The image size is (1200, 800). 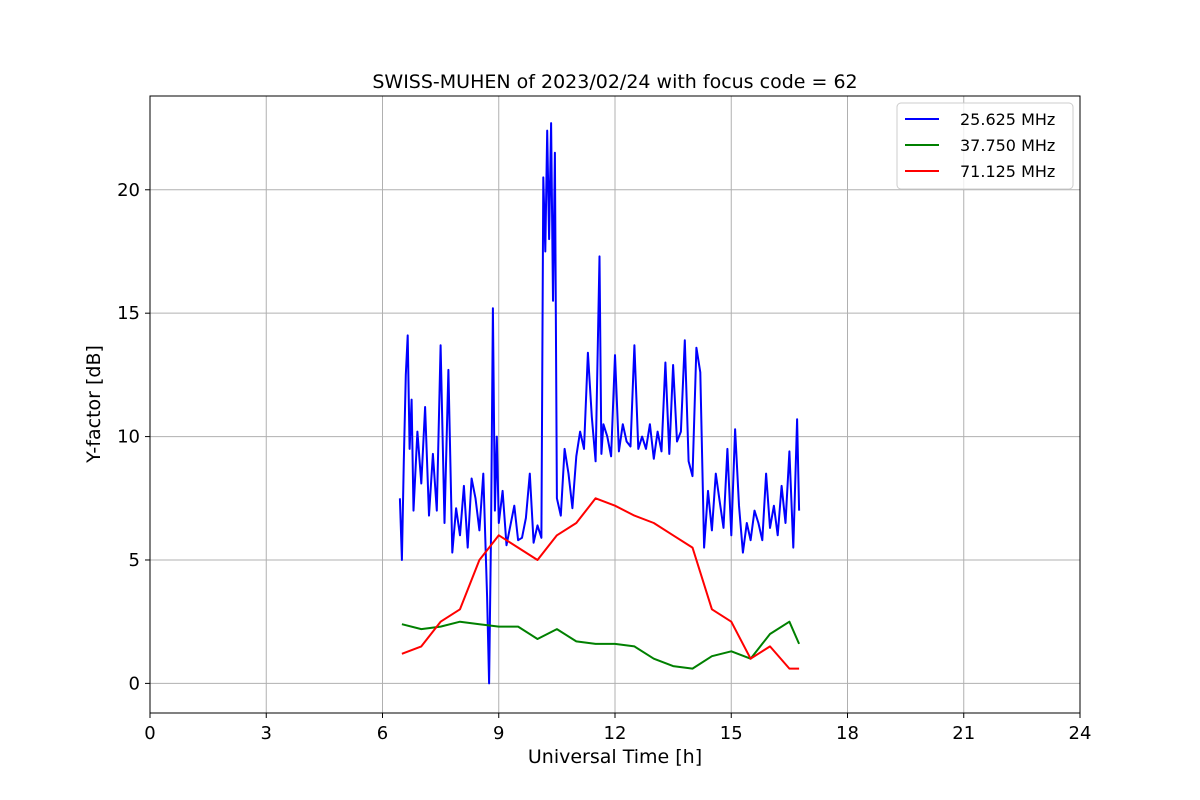 I want to click on x-axis-label: Universal Time [h], so click(x=615, y=757).